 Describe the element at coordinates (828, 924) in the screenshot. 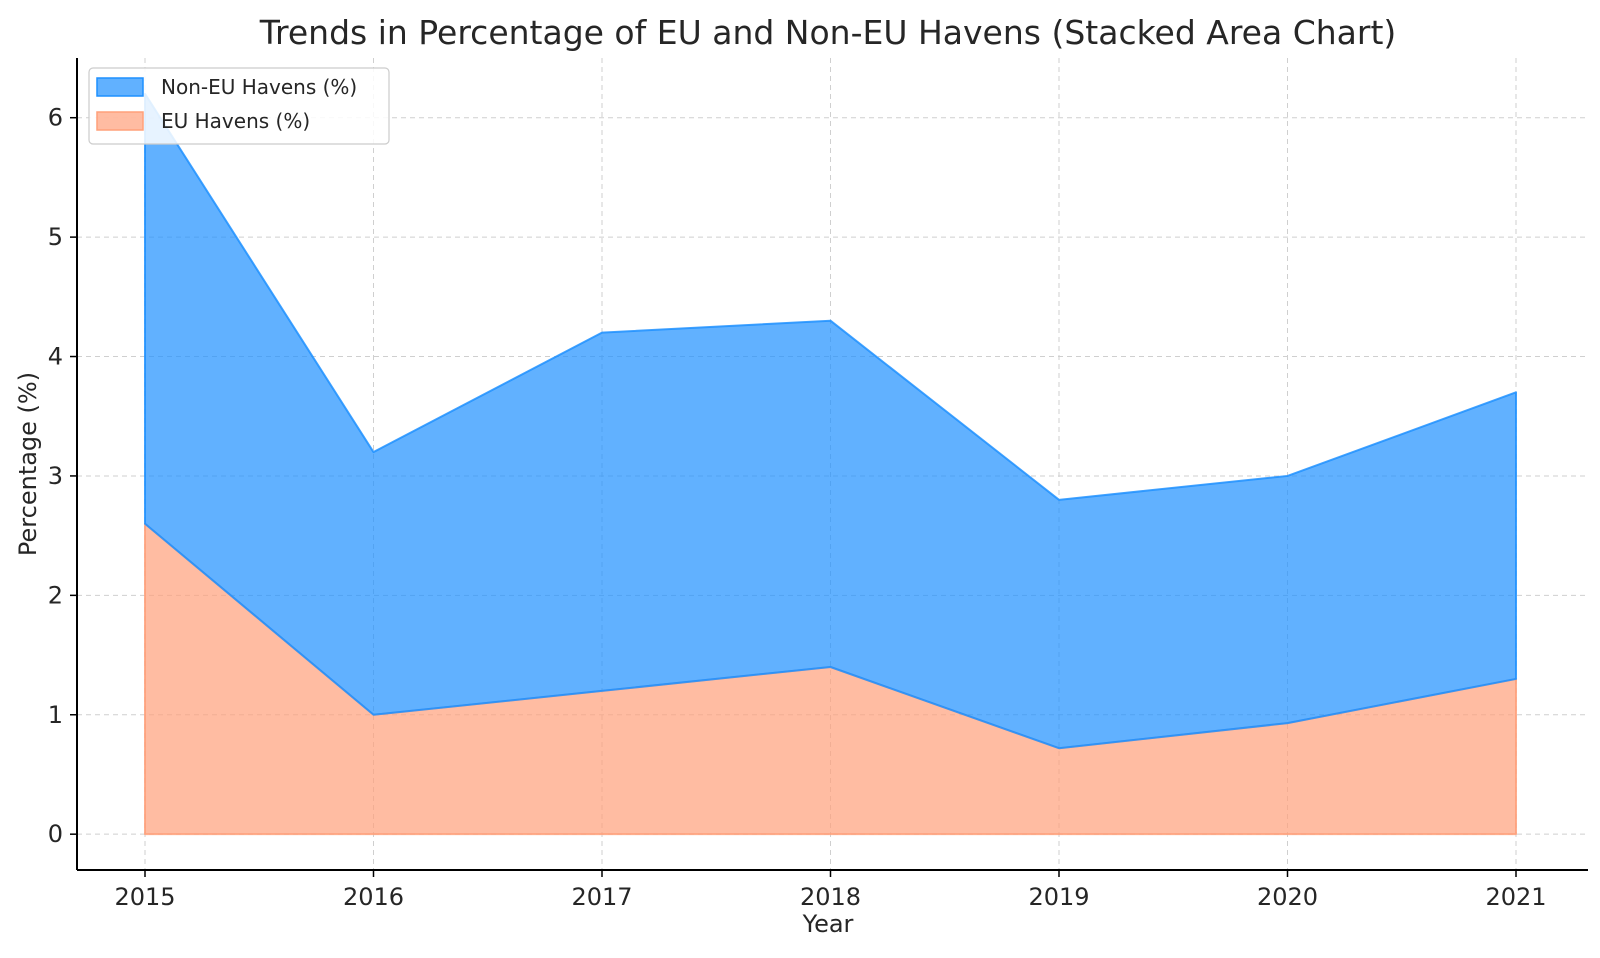

I see `x-axis-label: Year` at that location.